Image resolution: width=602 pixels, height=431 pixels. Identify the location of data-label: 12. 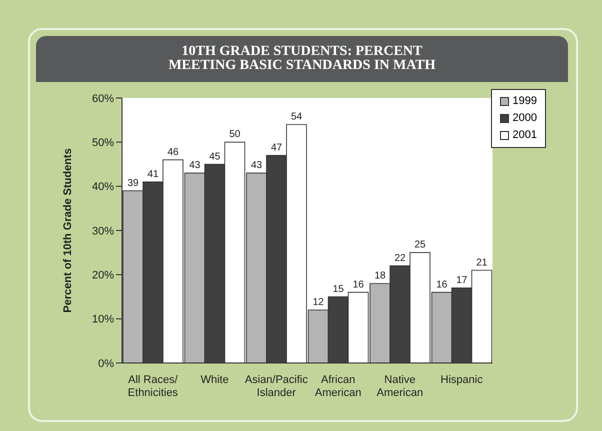
(318, 302).